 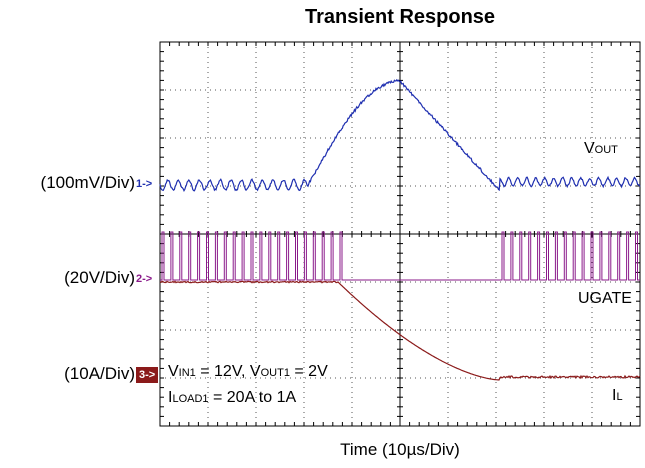 I want to click on vout-label-sub: OUT, so click(x=606, y=150).